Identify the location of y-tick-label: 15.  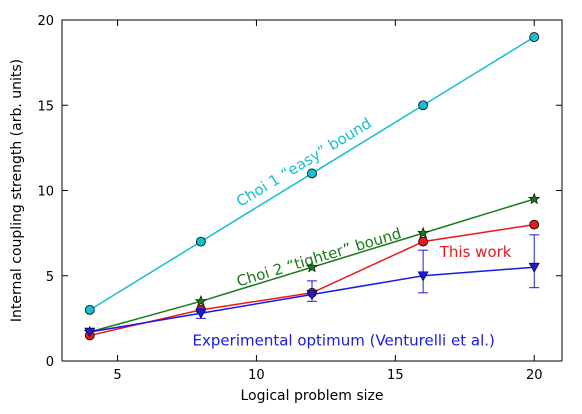
(45, 106).